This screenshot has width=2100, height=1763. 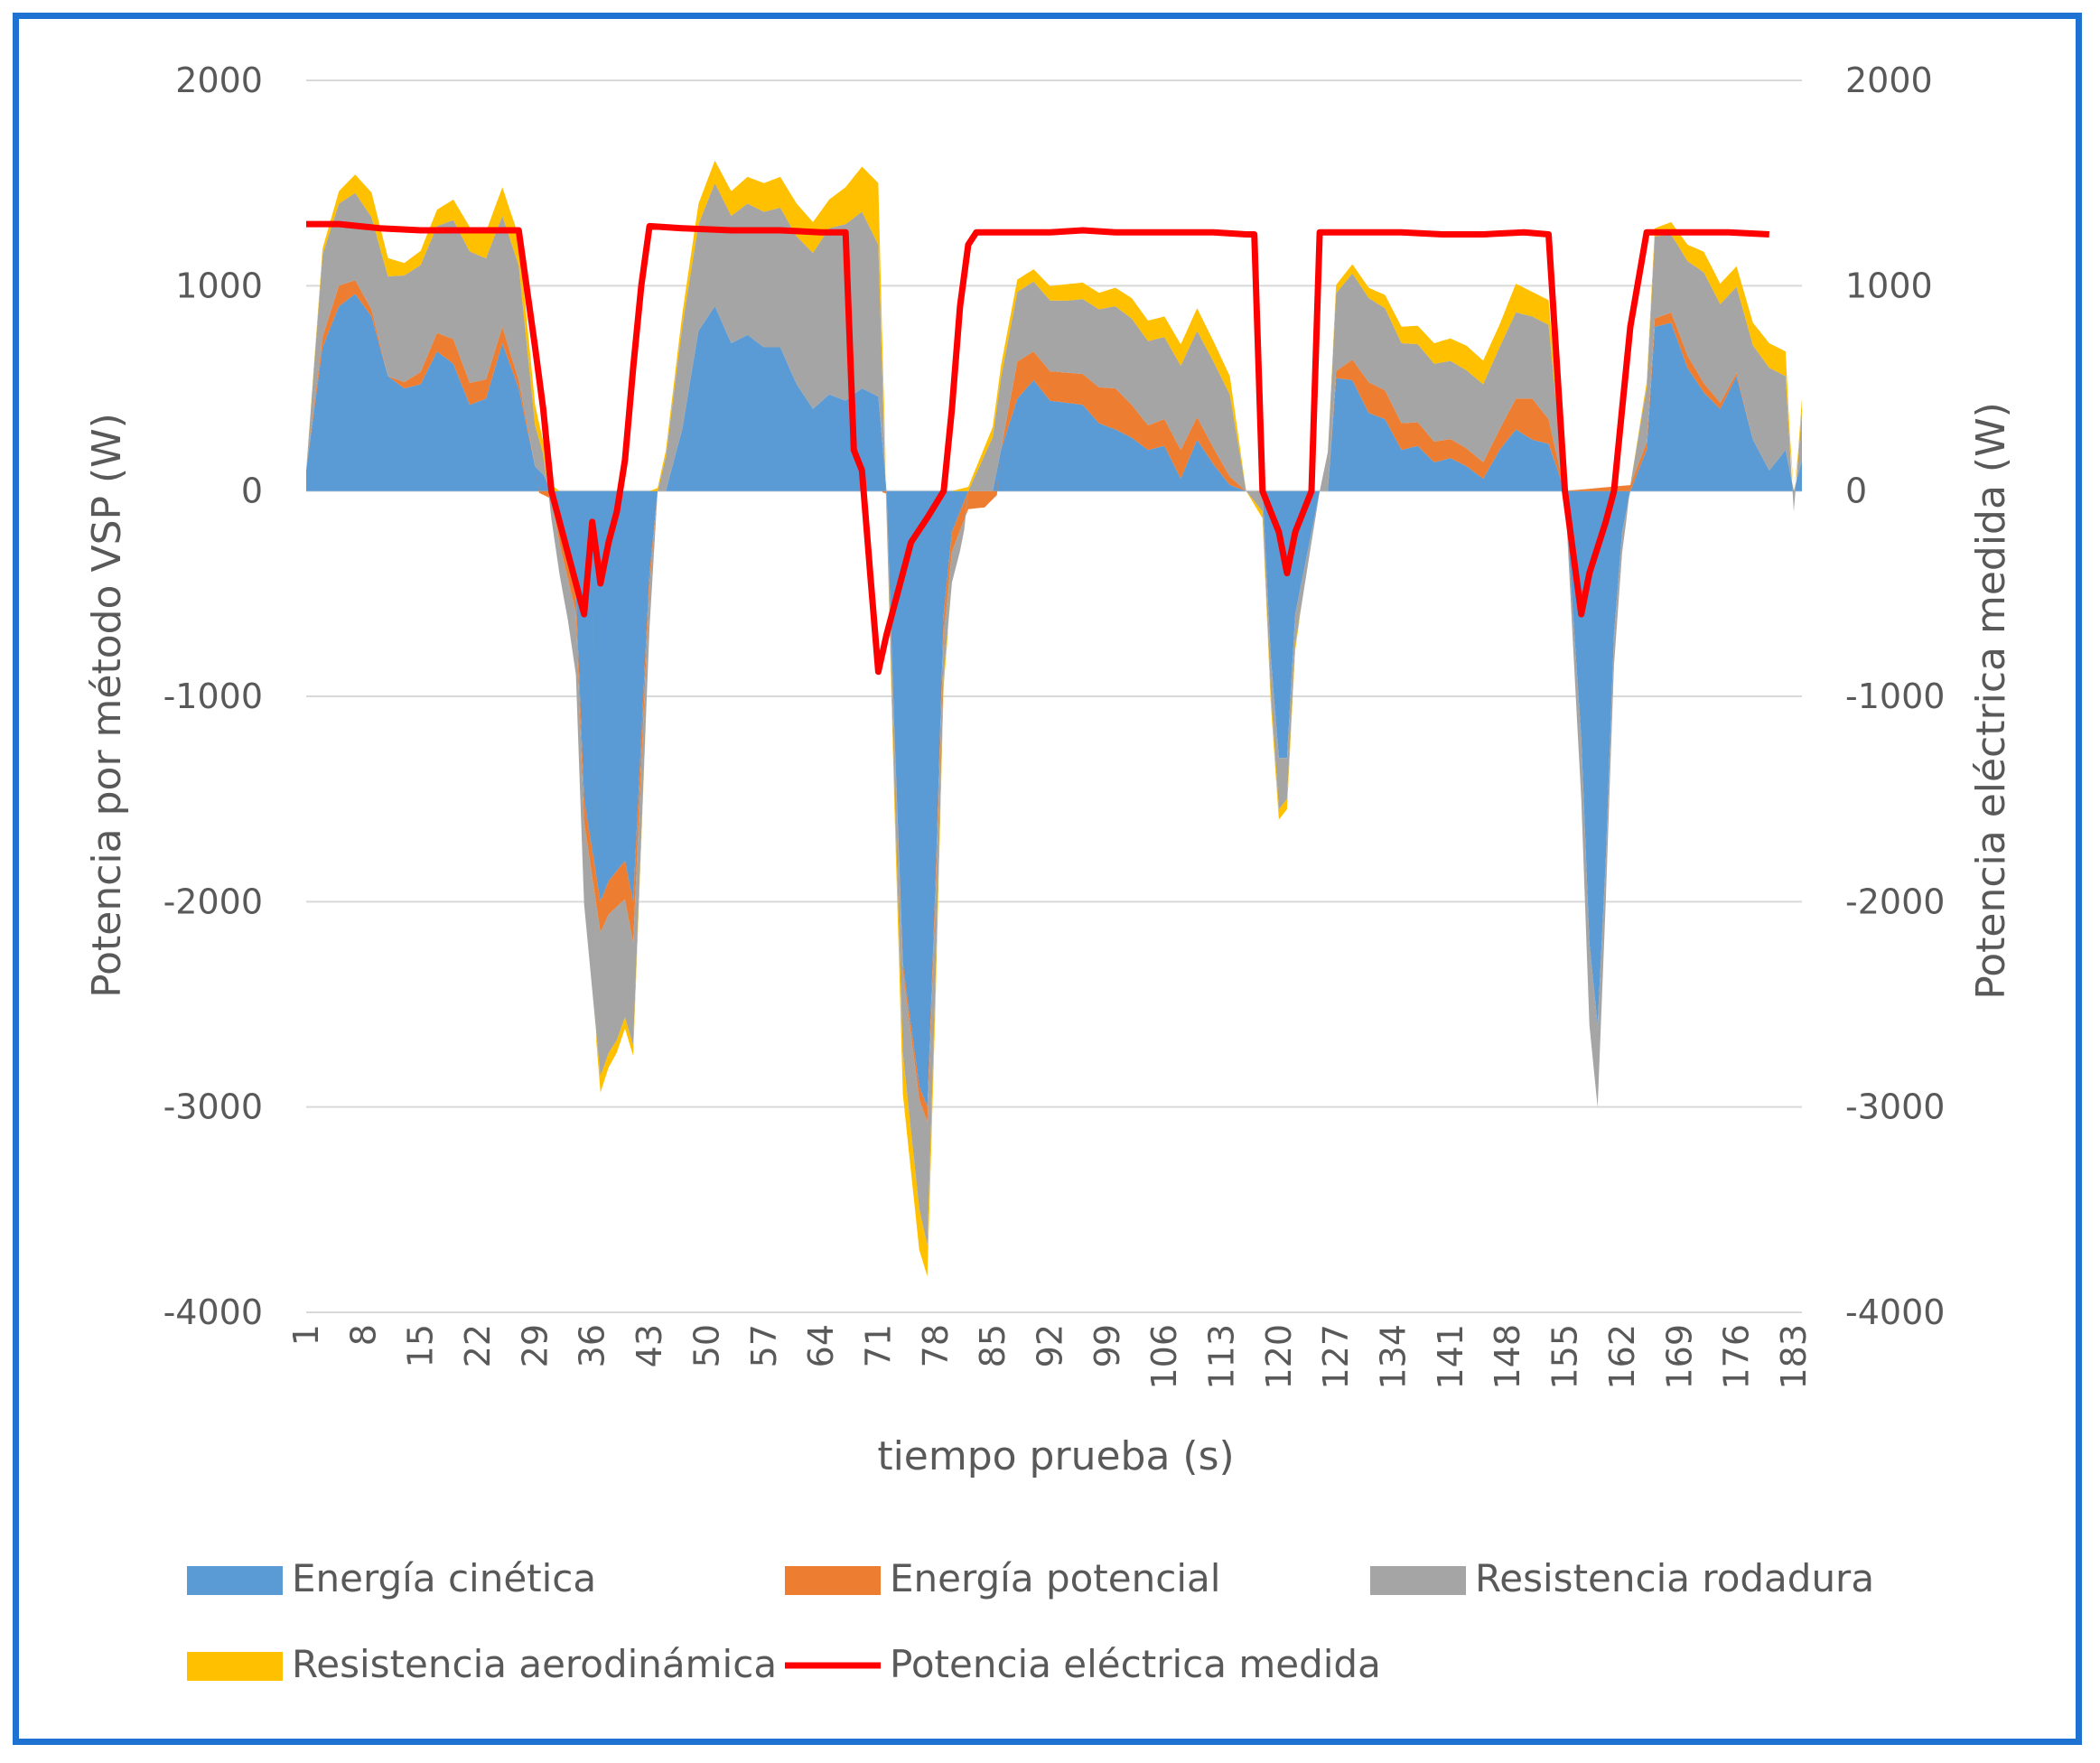 I want to click on x-tick-label: 176, so click(x=1737, y=1357).